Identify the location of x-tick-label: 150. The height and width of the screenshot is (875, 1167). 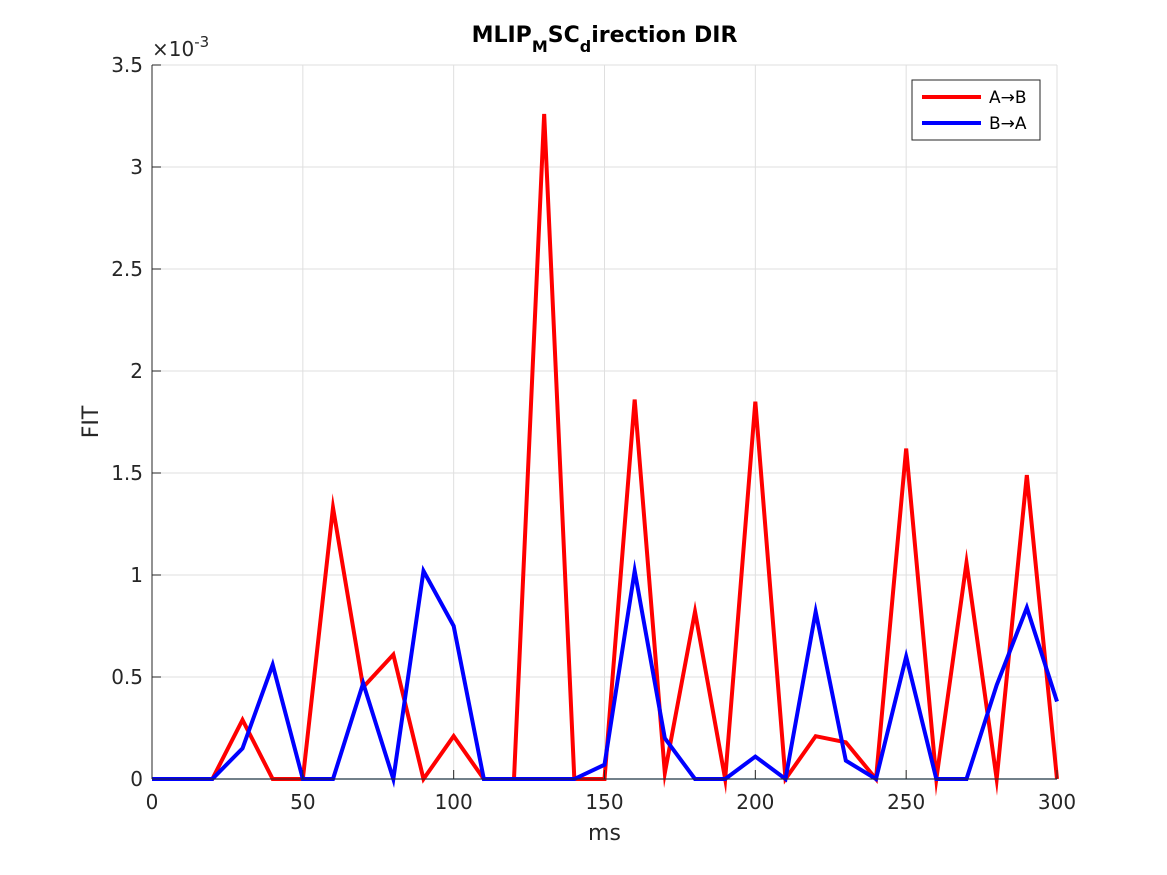
(604, 802).